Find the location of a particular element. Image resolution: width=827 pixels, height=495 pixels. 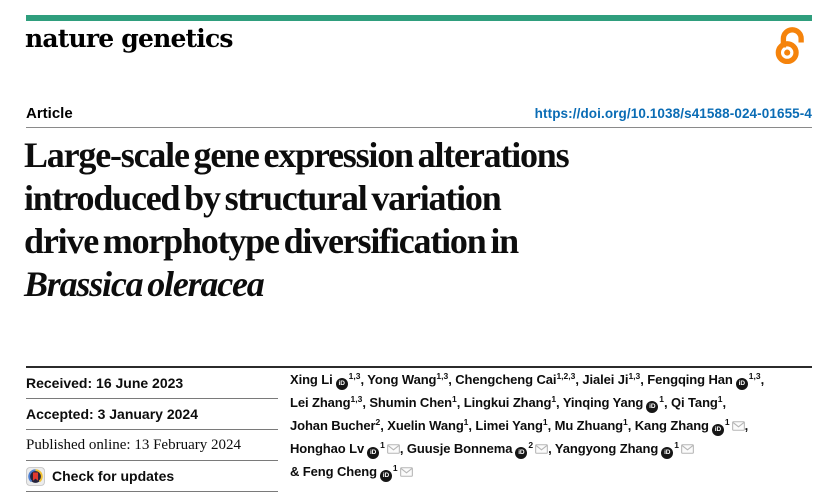

title-line-2: introduced by structural variation is located at coordinates (263, 198).